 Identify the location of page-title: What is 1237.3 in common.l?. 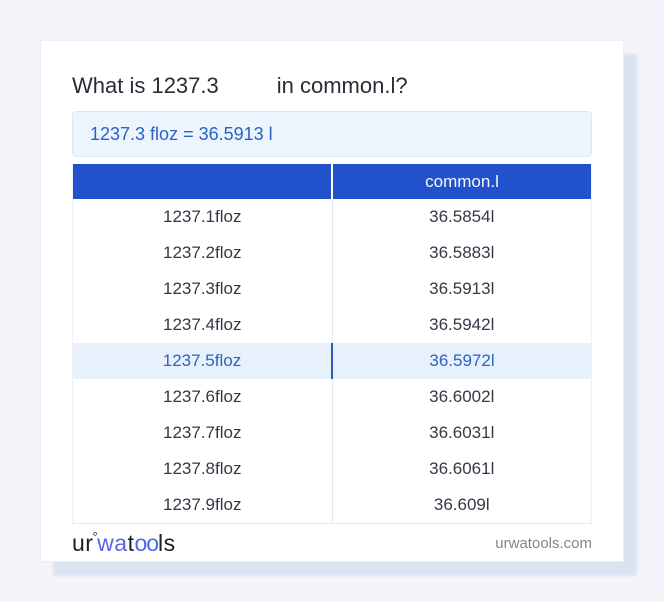
(332, 86).